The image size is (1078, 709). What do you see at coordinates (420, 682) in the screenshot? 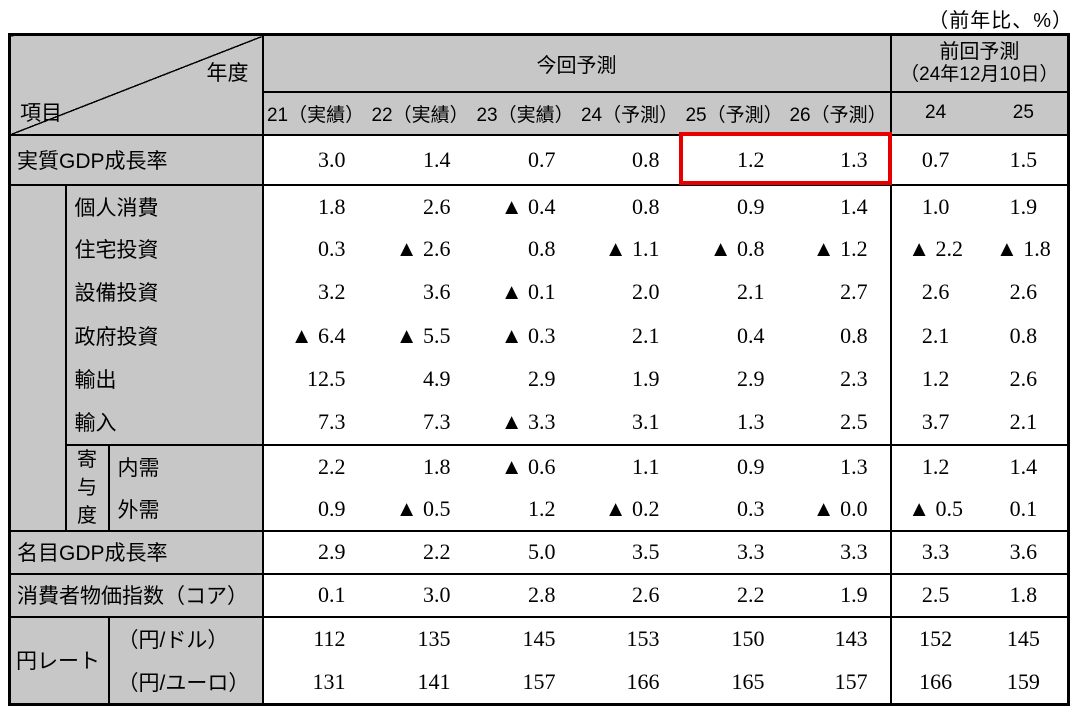
I see `table-cell: 141` at bounding box center [420, 682].